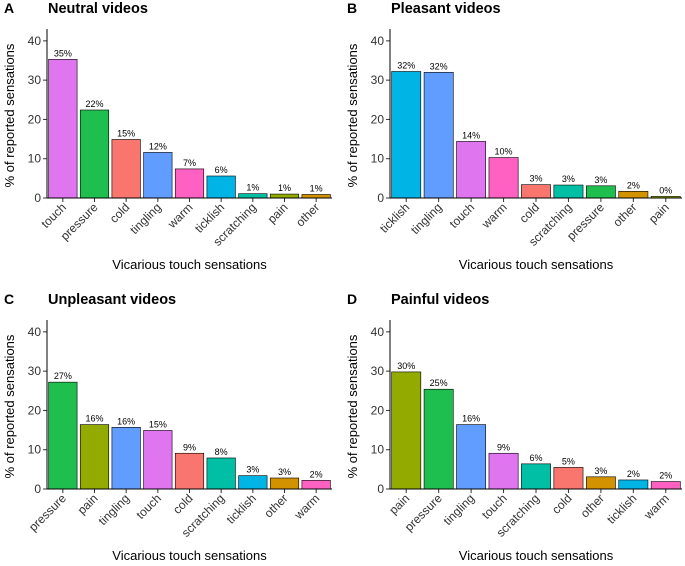  What do you see at coordinates (9, 299) in the screenshot?
I see `panel-letter: C` at bounding box center [9, 299].